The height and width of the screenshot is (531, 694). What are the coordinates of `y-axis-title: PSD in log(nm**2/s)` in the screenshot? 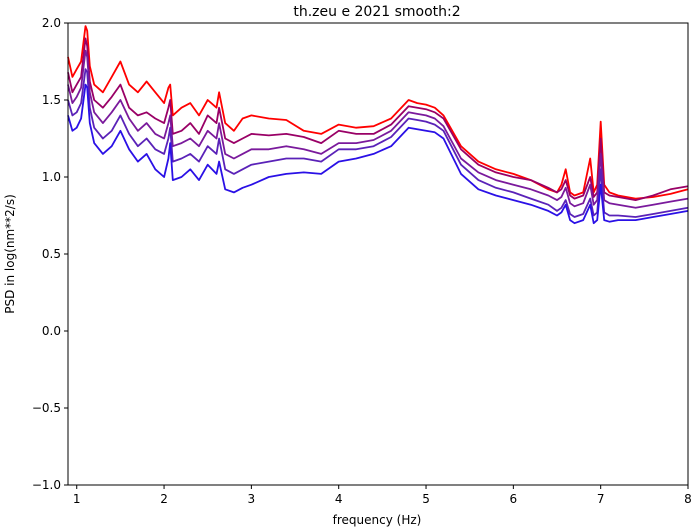 It's located at (10, 254).